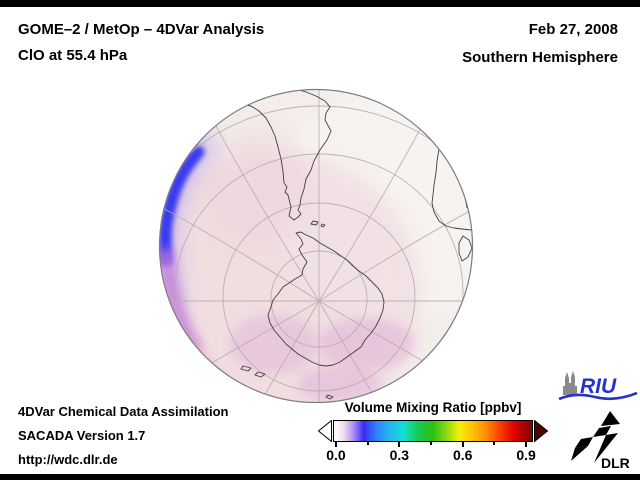 The image size is (640, 480). I want to click on riu-wave-icon, so click(598, 396).